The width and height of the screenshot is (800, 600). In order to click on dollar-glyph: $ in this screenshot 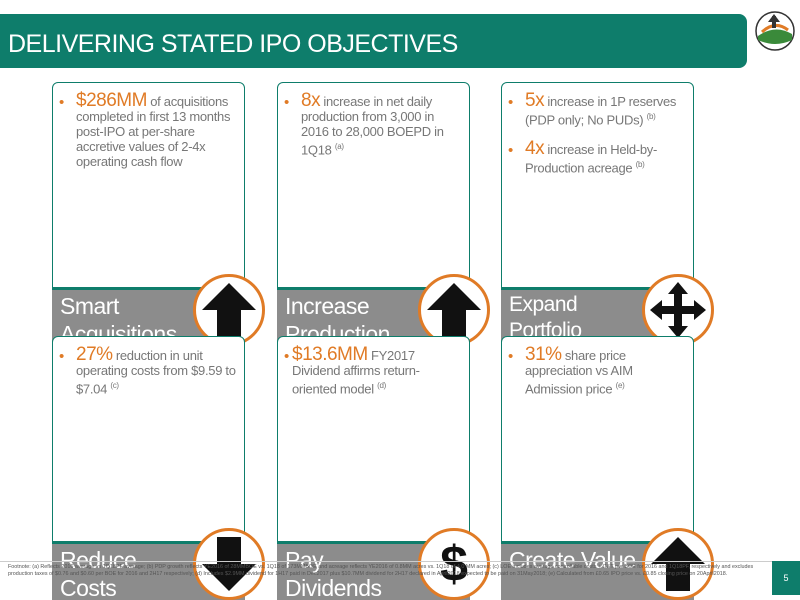, I will do `click(454, 564)`.